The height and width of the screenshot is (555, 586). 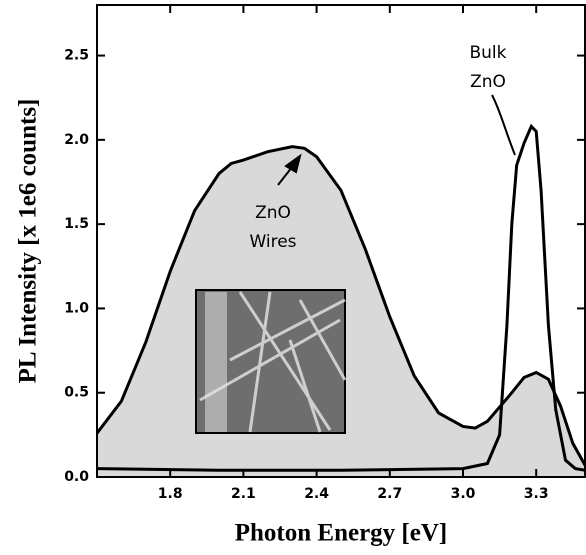 What do you see at coordinates (341, 533) in the screenshot?
I see `x-axis-label: Photon Energy [eV]` at bounding box center [341, 533].